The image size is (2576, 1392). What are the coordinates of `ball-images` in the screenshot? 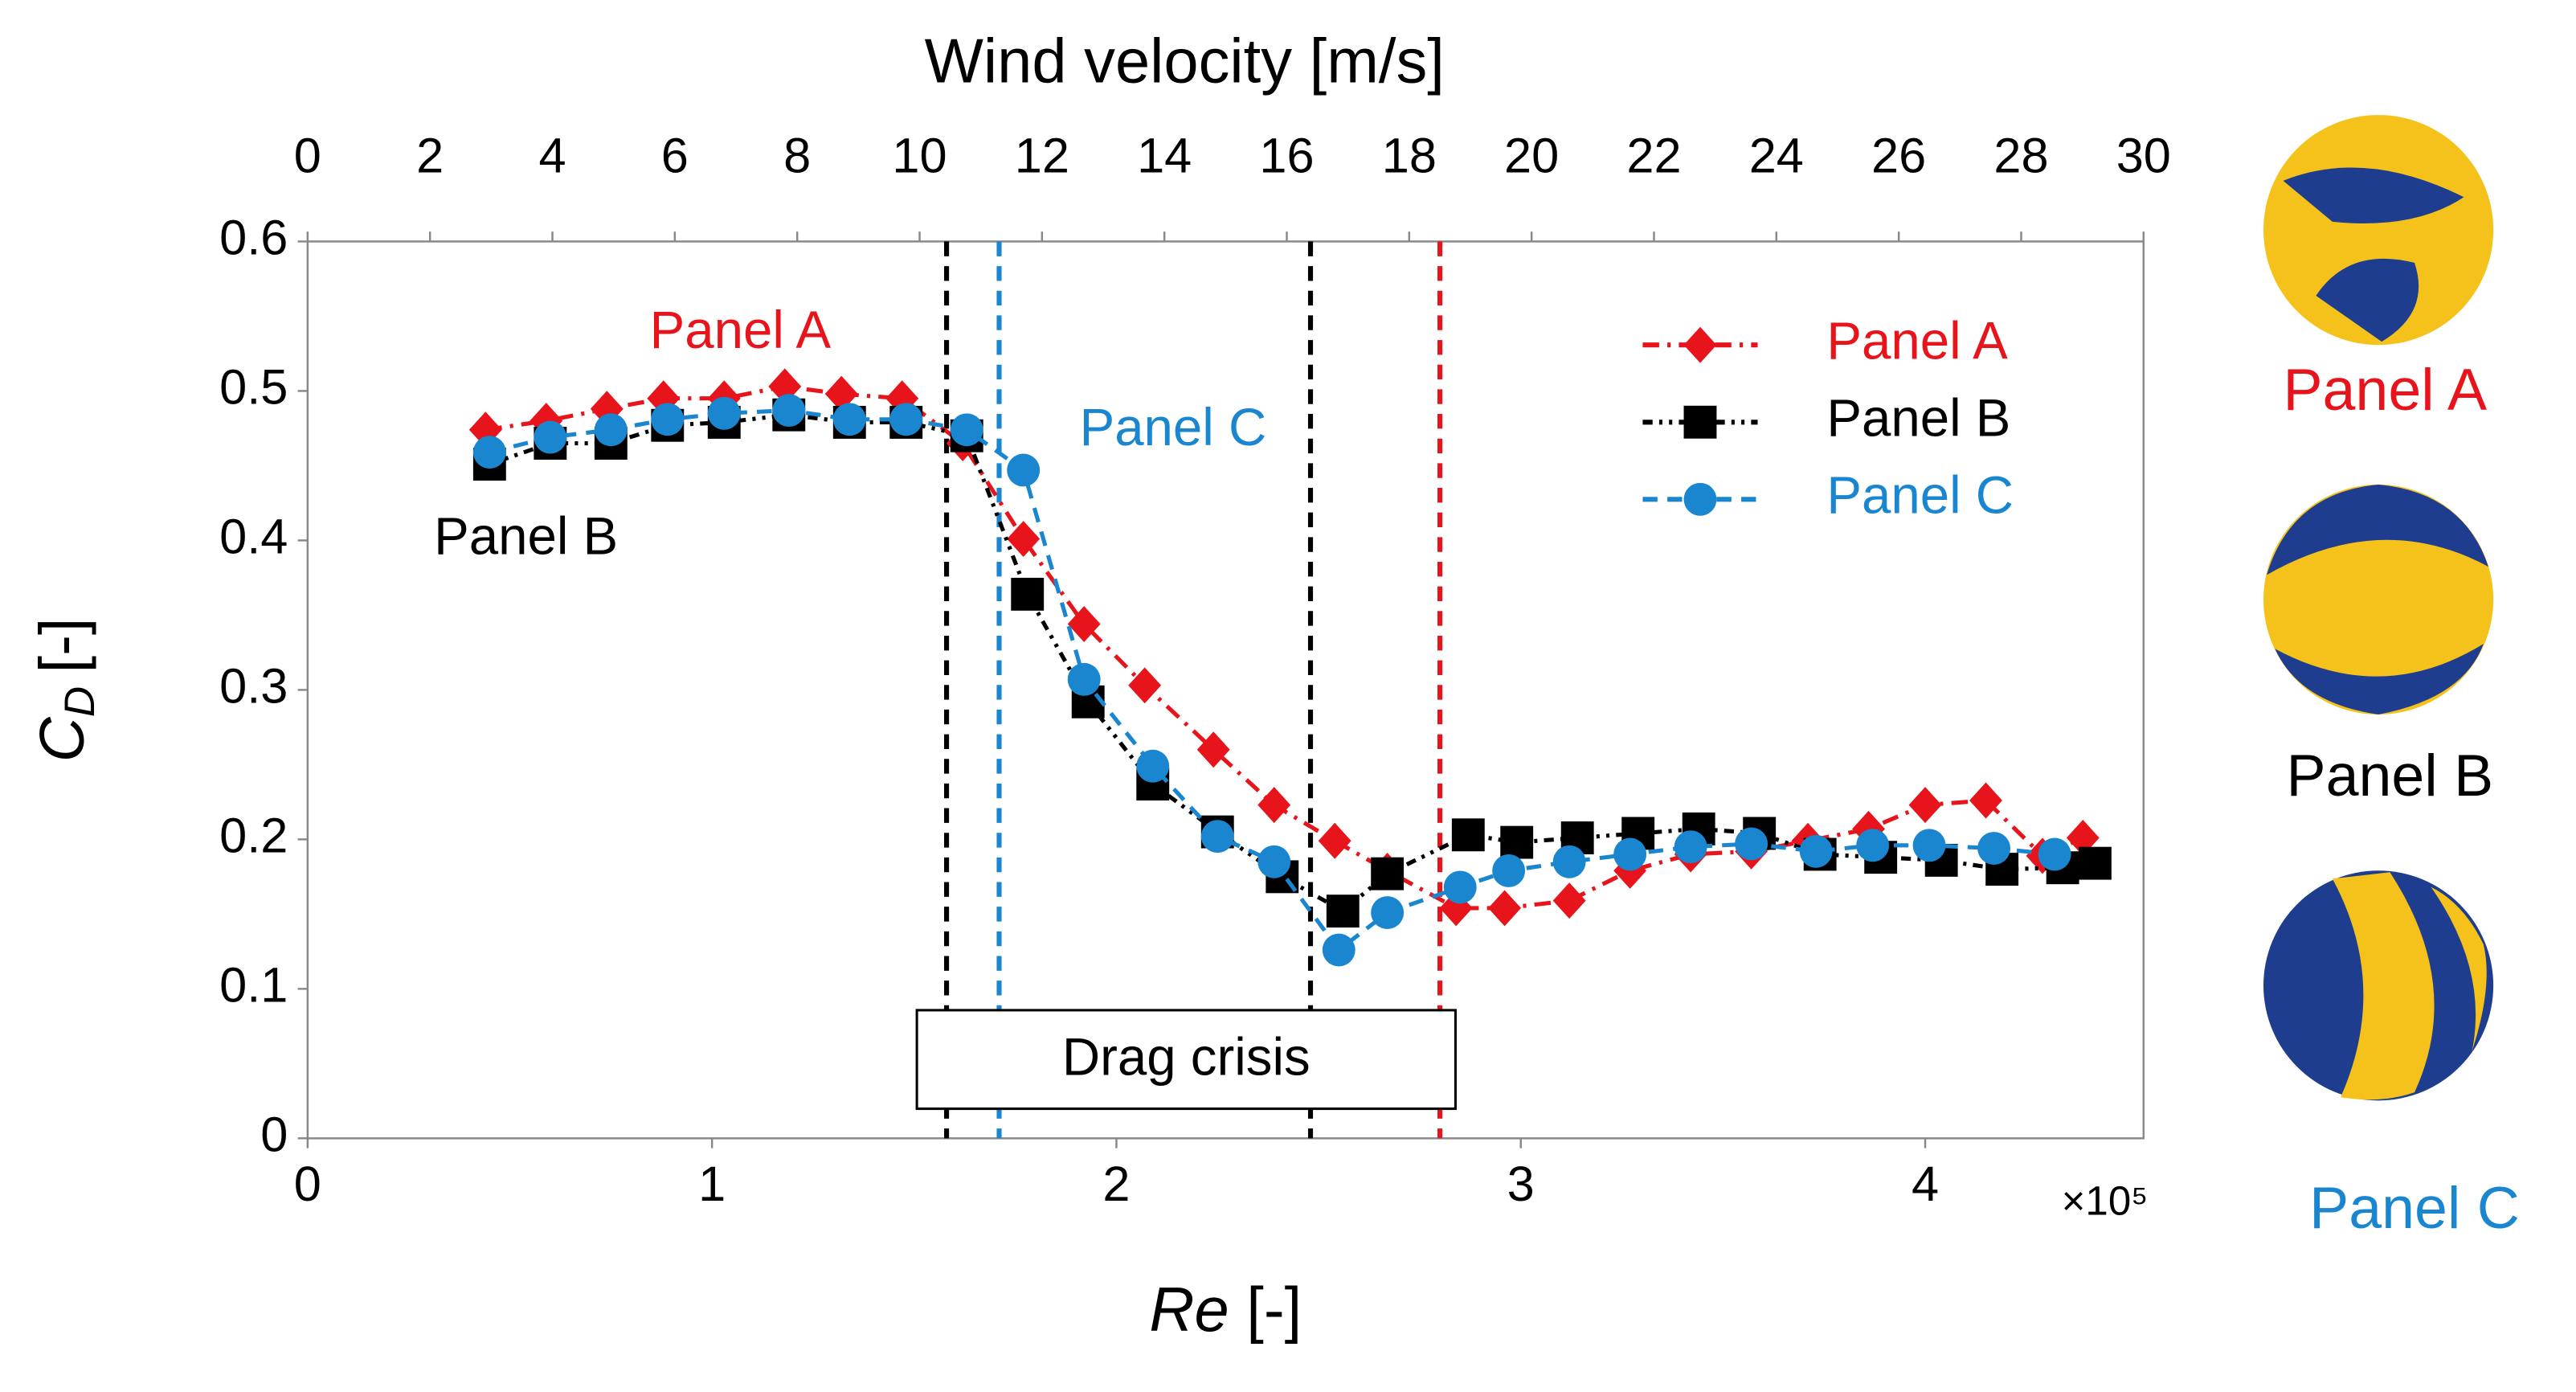 It's located at (2378, 608).